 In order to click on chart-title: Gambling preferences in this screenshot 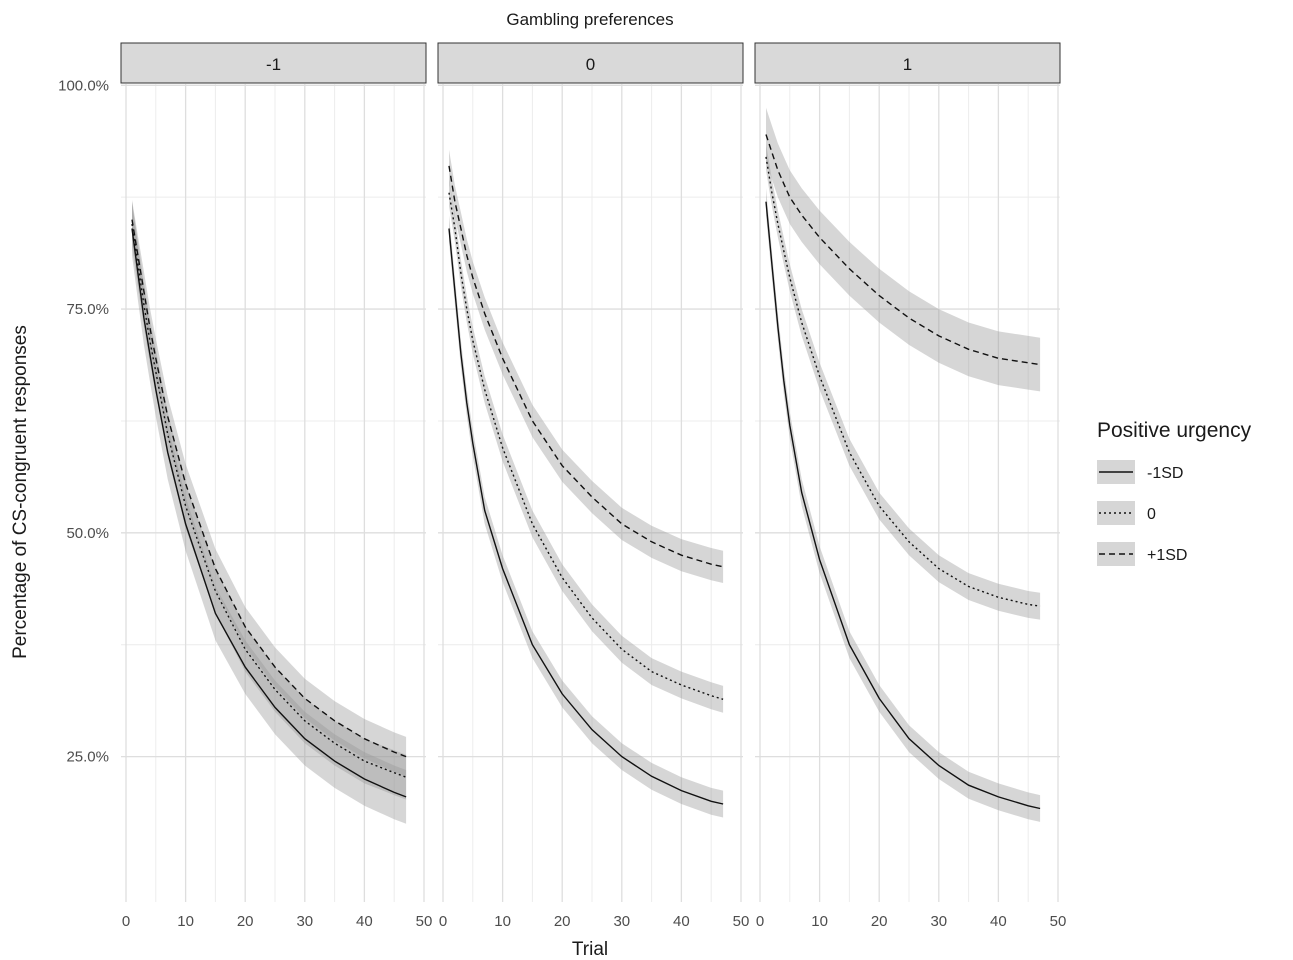, I will do `click(589, 19)`.